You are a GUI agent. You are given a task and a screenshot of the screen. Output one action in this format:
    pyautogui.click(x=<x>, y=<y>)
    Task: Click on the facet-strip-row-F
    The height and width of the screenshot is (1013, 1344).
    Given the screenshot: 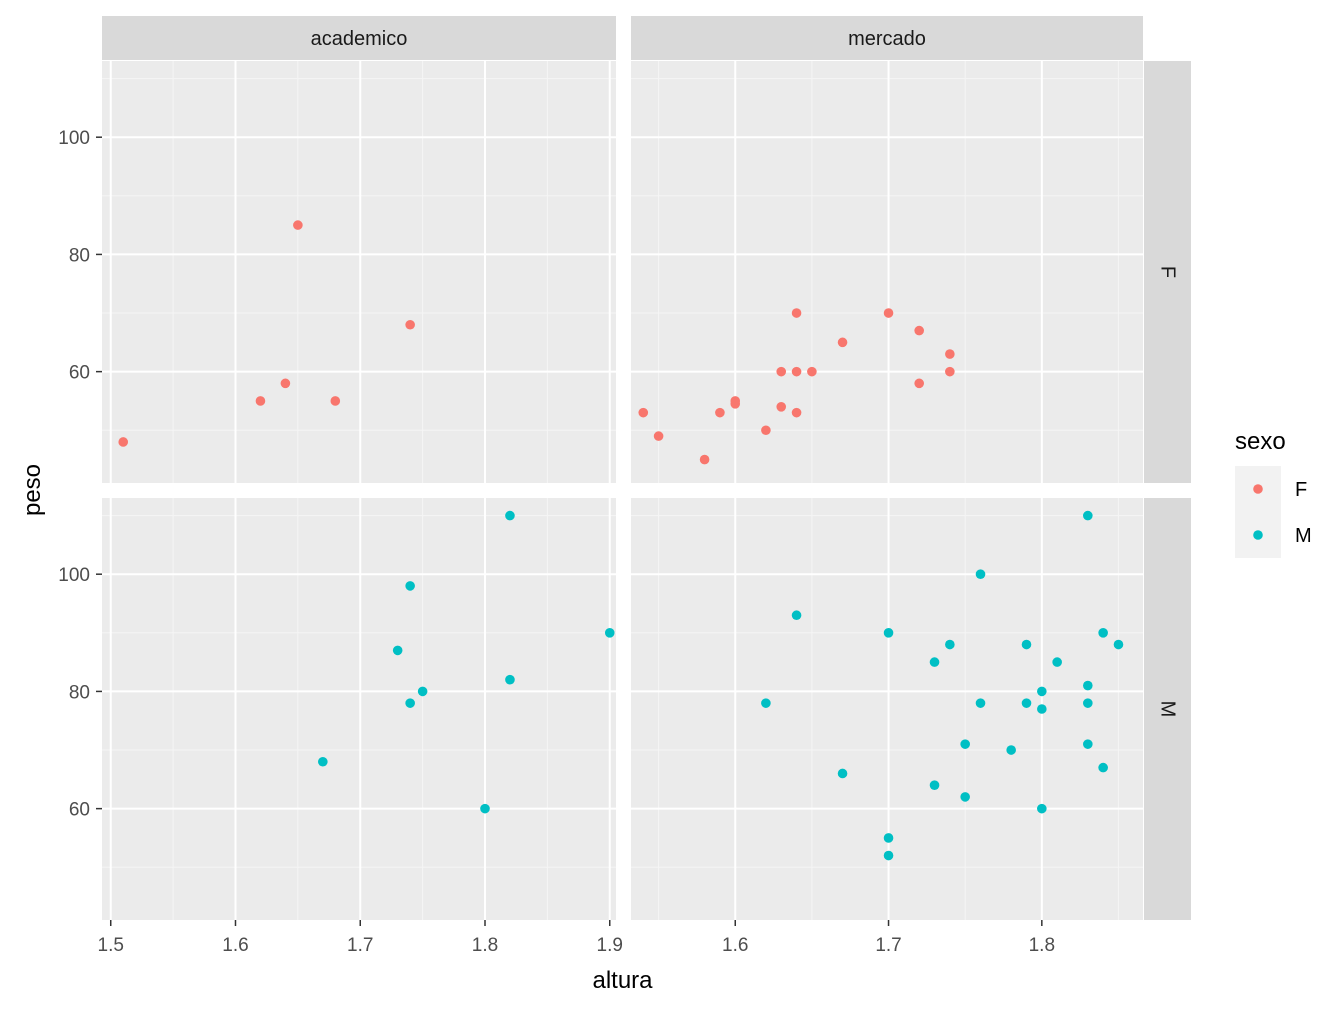 What is the action you would take?
    pyautogui.click(x=1167, y=272)
    